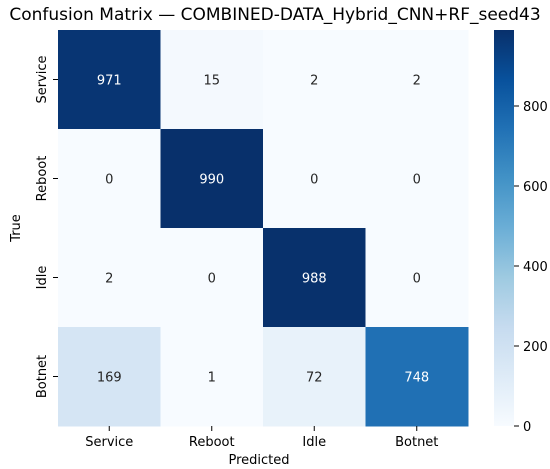 The image size is (550, 469). I want to click on cell-value-label: 169, so click(109, 378).